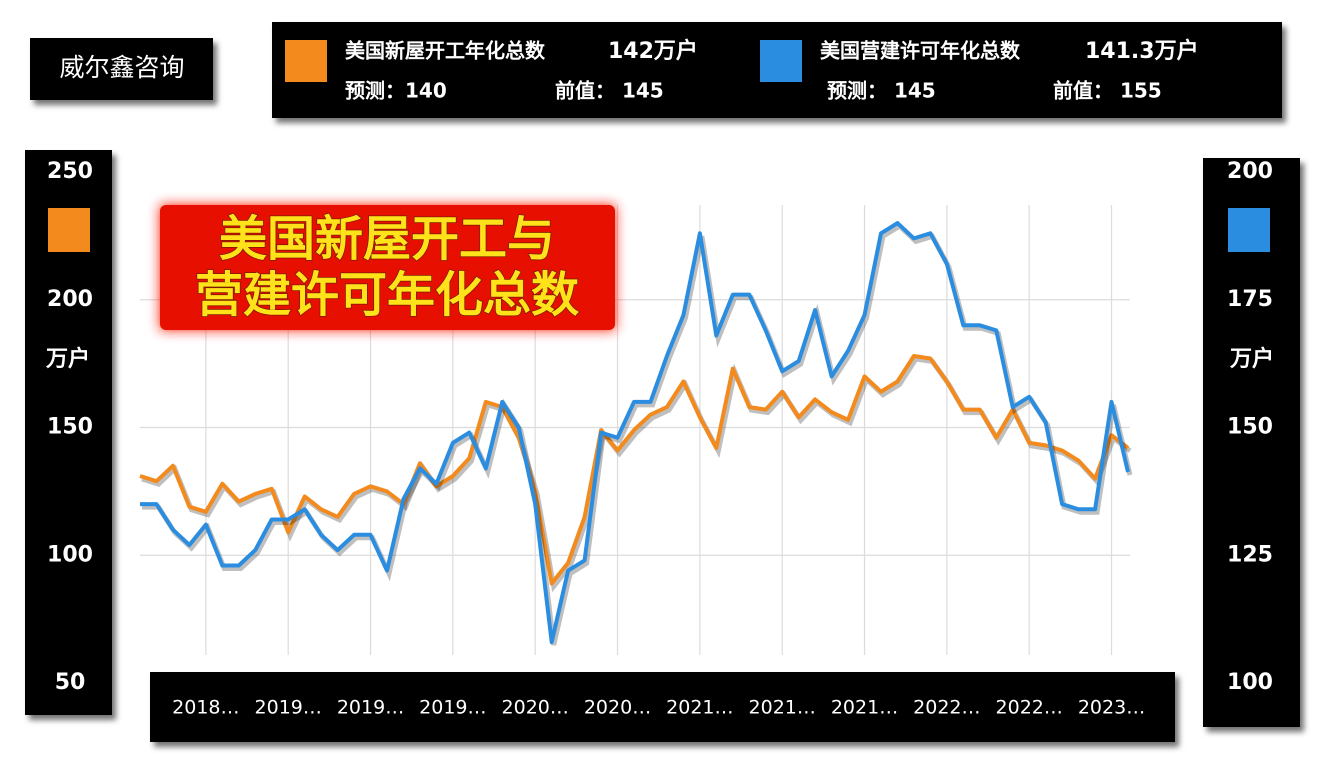 The height and width of the screenshot is (774, 1326). I want to click on y2-tick-label: 125, so click(1250, 554).